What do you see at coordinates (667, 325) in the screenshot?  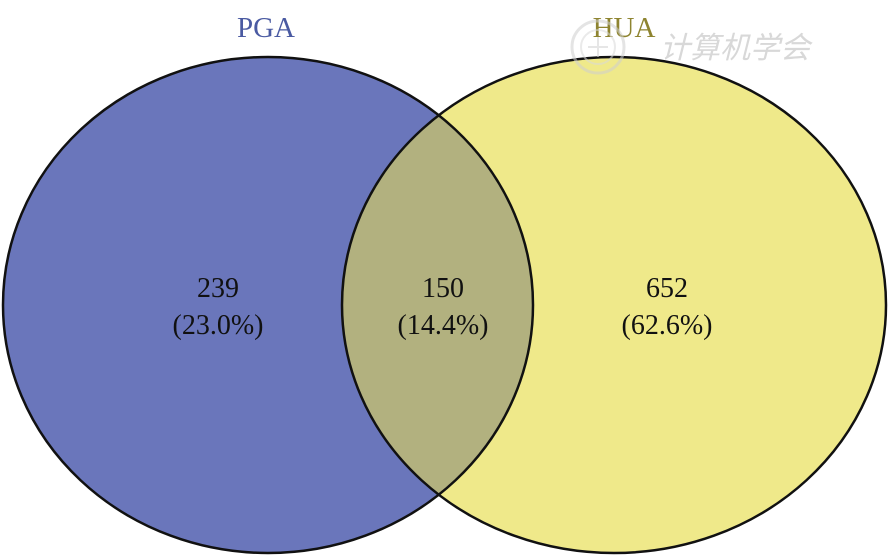 I see `hua-only-percent: (62.6%)` at bounding box center [667, 325].